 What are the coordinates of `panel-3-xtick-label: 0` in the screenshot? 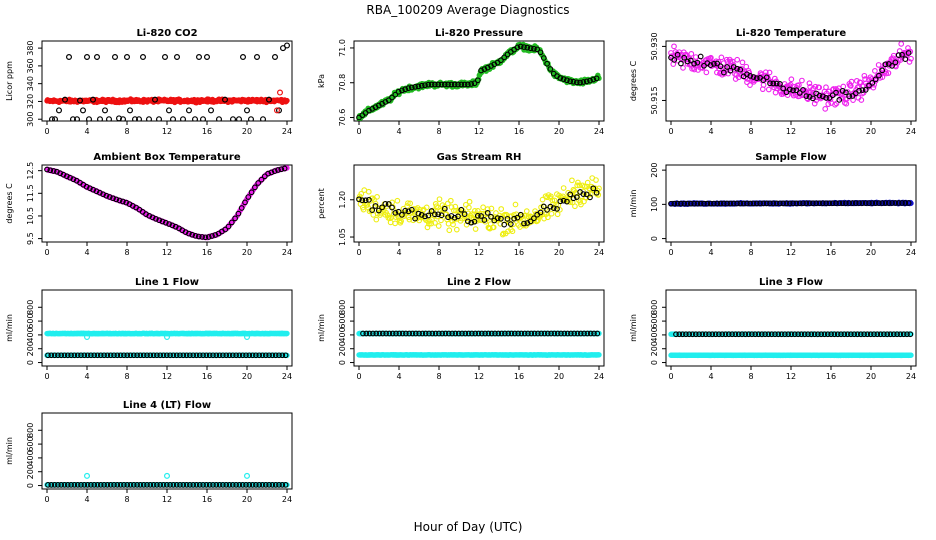 It's located at (670, 131).